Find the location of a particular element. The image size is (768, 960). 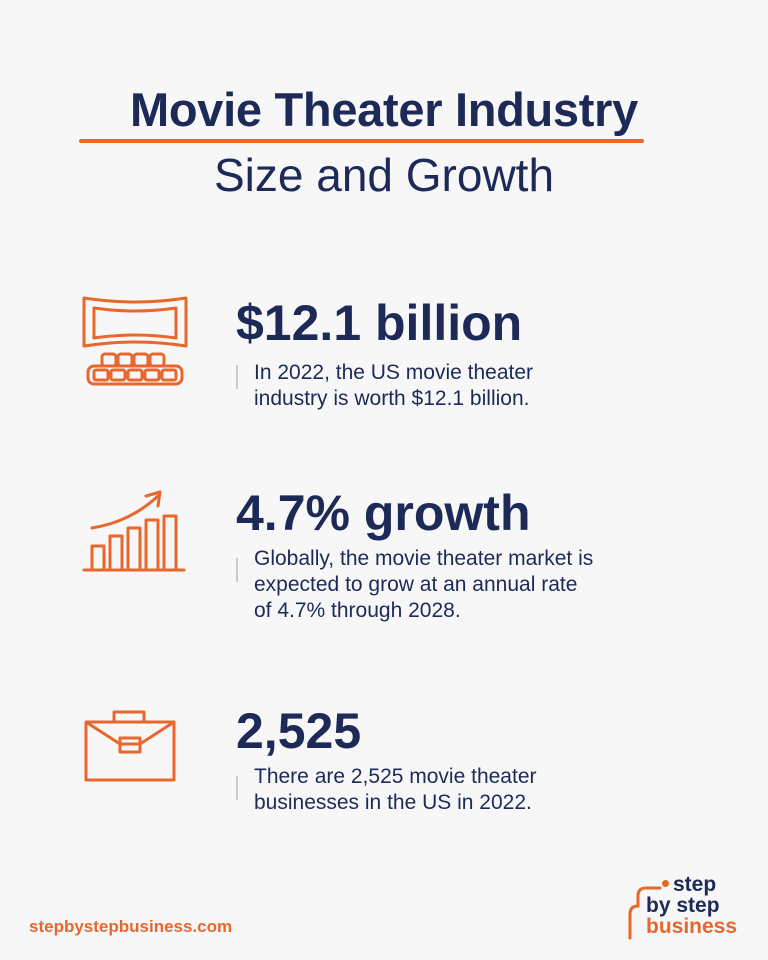

stat-value: $12.1 billion is located at coordinates (379, 323).